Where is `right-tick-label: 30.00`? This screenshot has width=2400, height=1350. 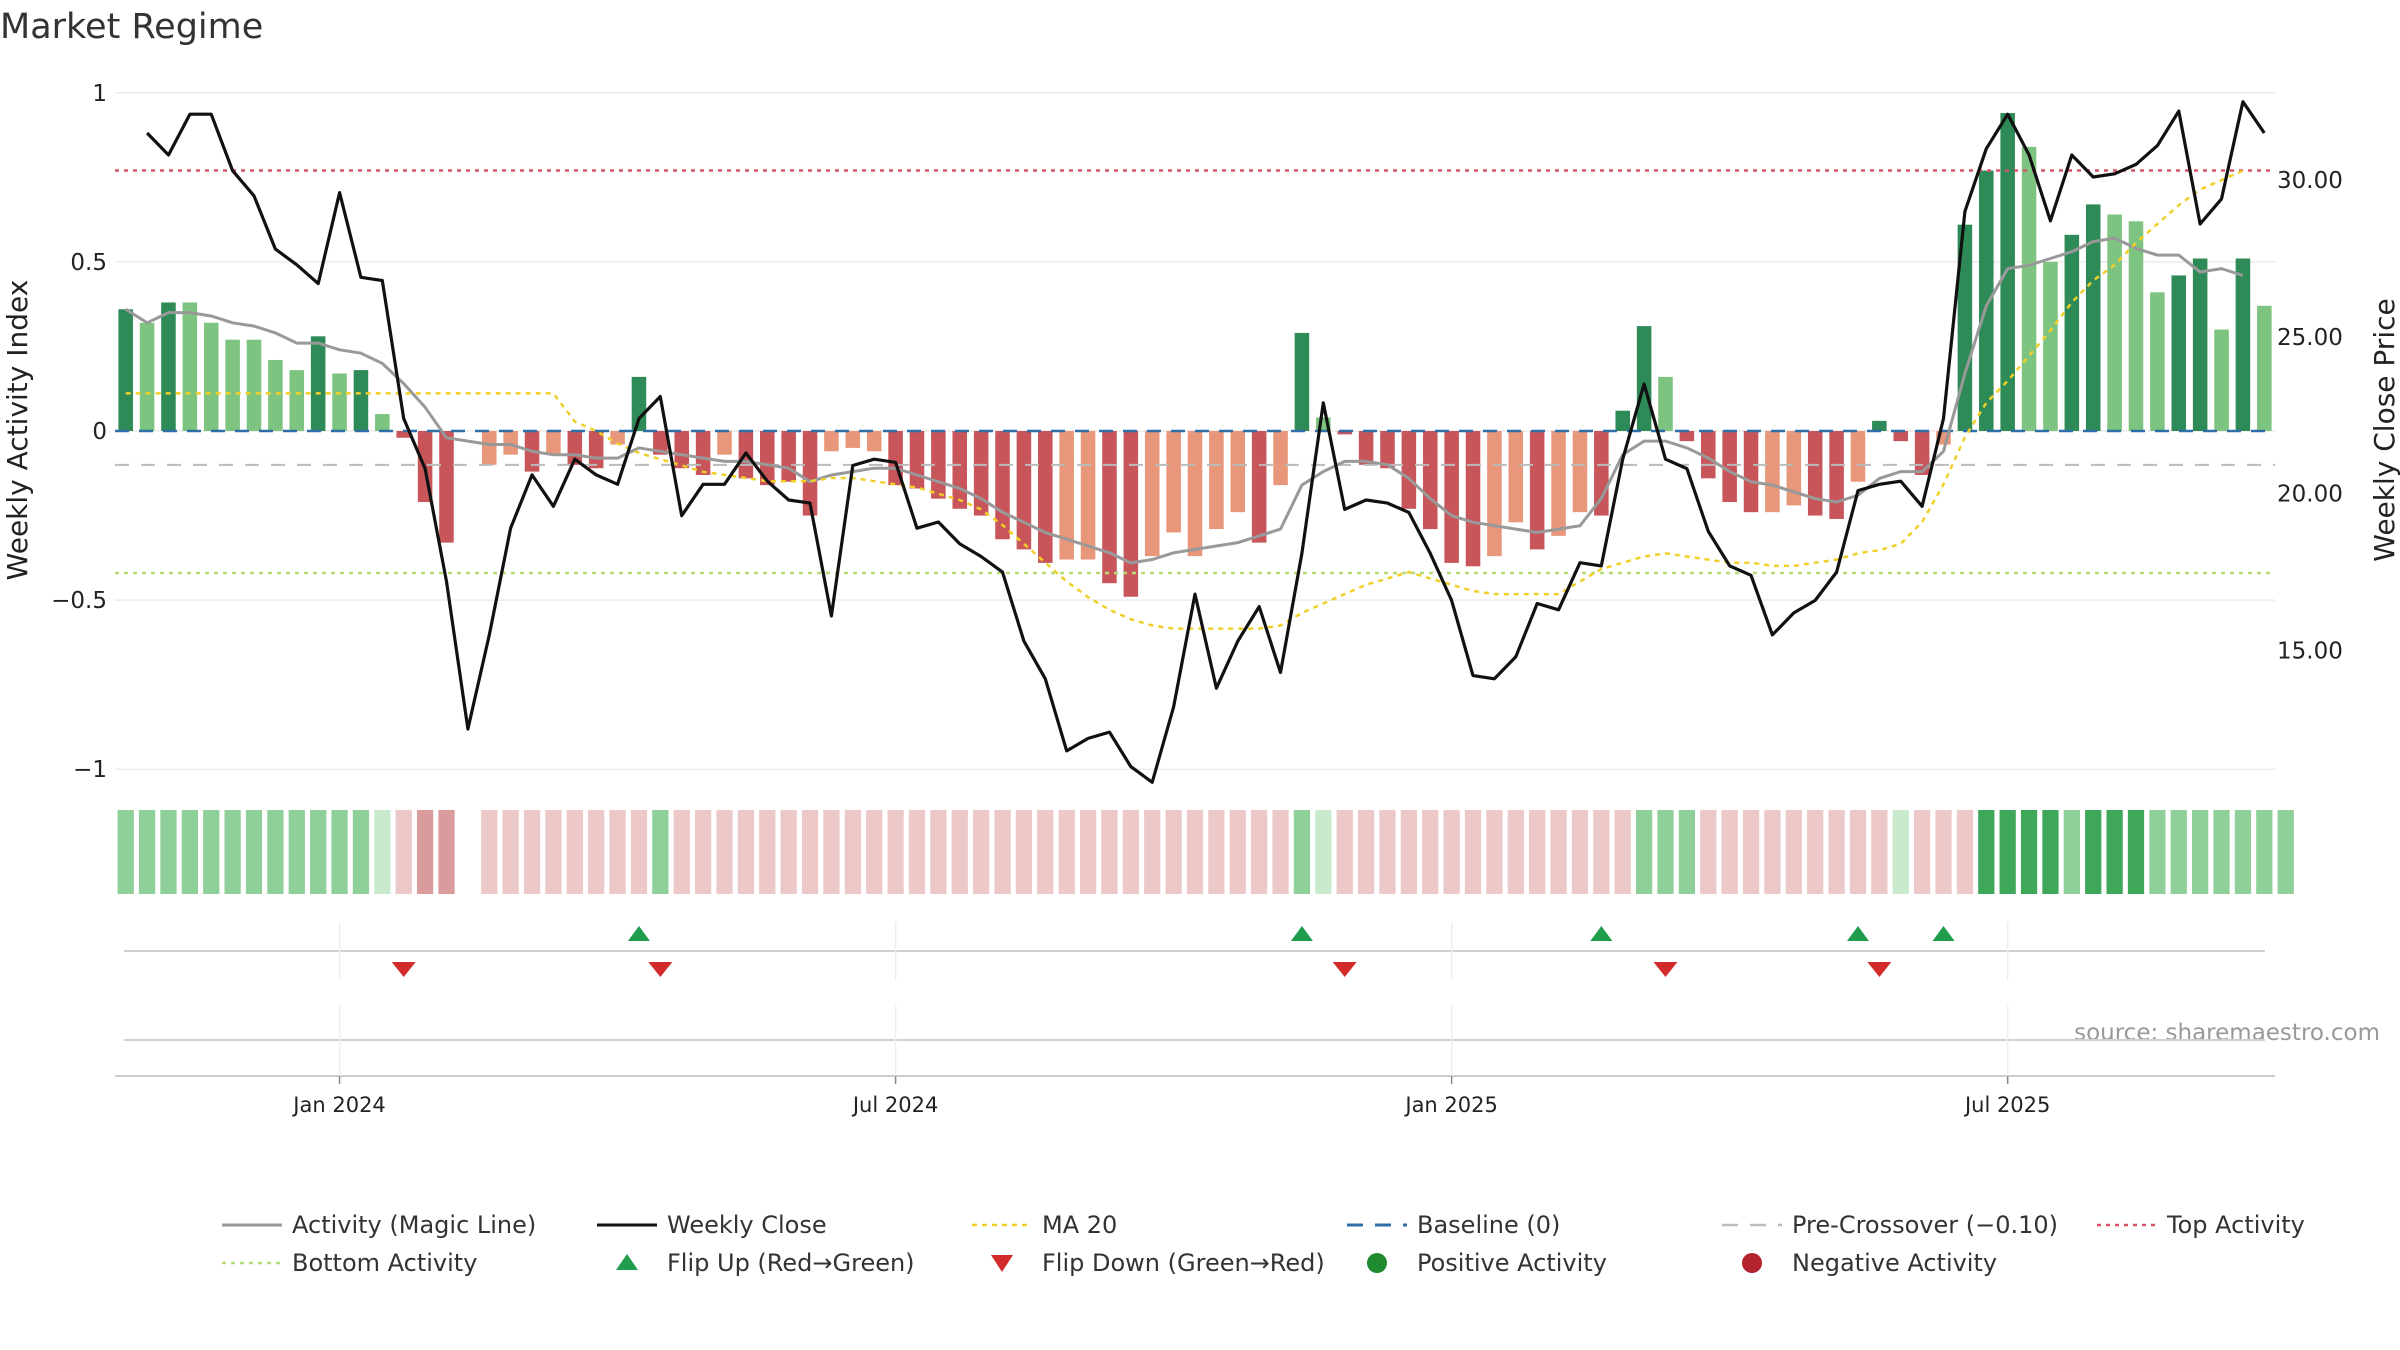 right-tick-label: 30.00 is located at coordinates (2310, 181).